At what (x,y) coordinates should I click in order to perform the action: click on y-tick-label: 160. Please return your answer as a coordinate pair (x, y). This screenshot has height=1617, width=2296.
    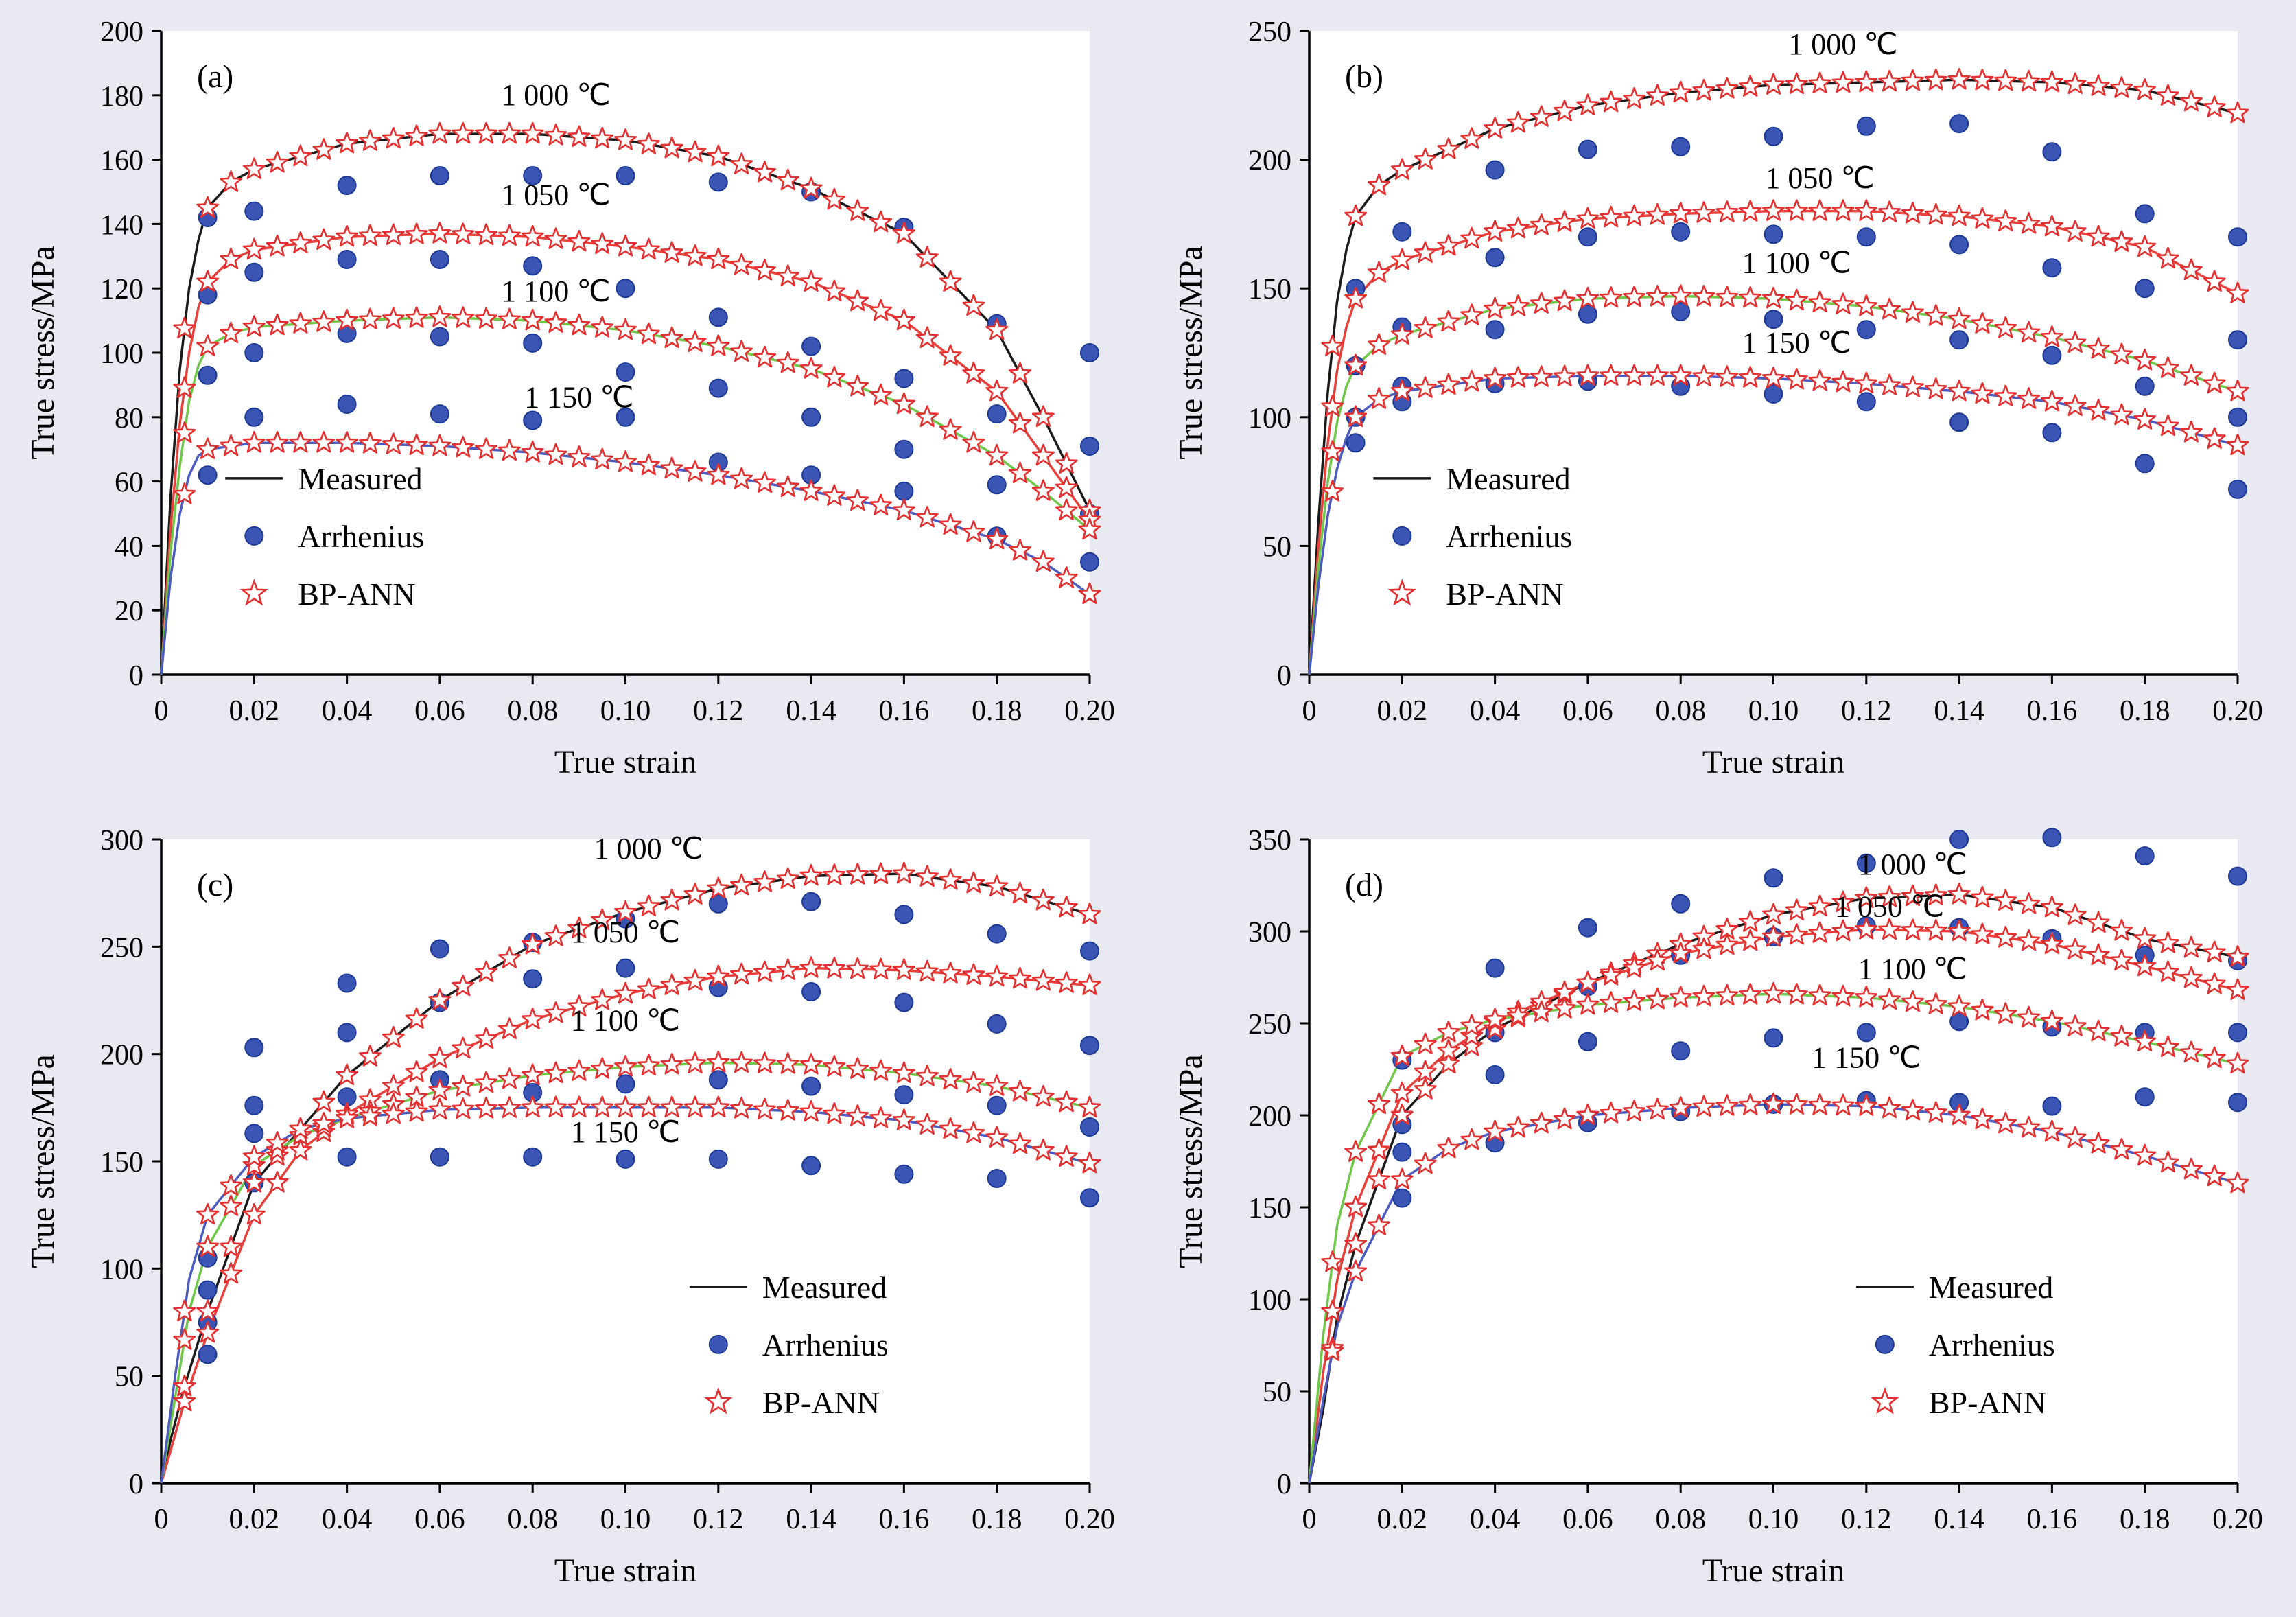
    Looking at the image, I should click on (121, 161).